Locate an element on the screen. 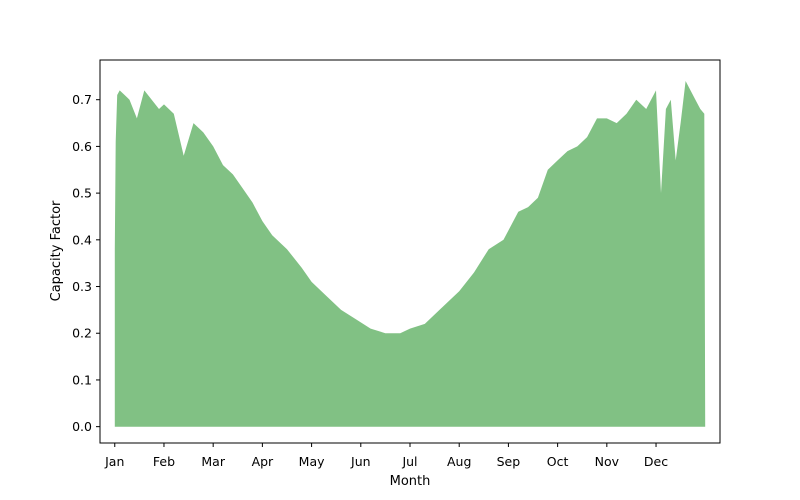  x-tick-label: Nov is located at coordinates (607, 461).